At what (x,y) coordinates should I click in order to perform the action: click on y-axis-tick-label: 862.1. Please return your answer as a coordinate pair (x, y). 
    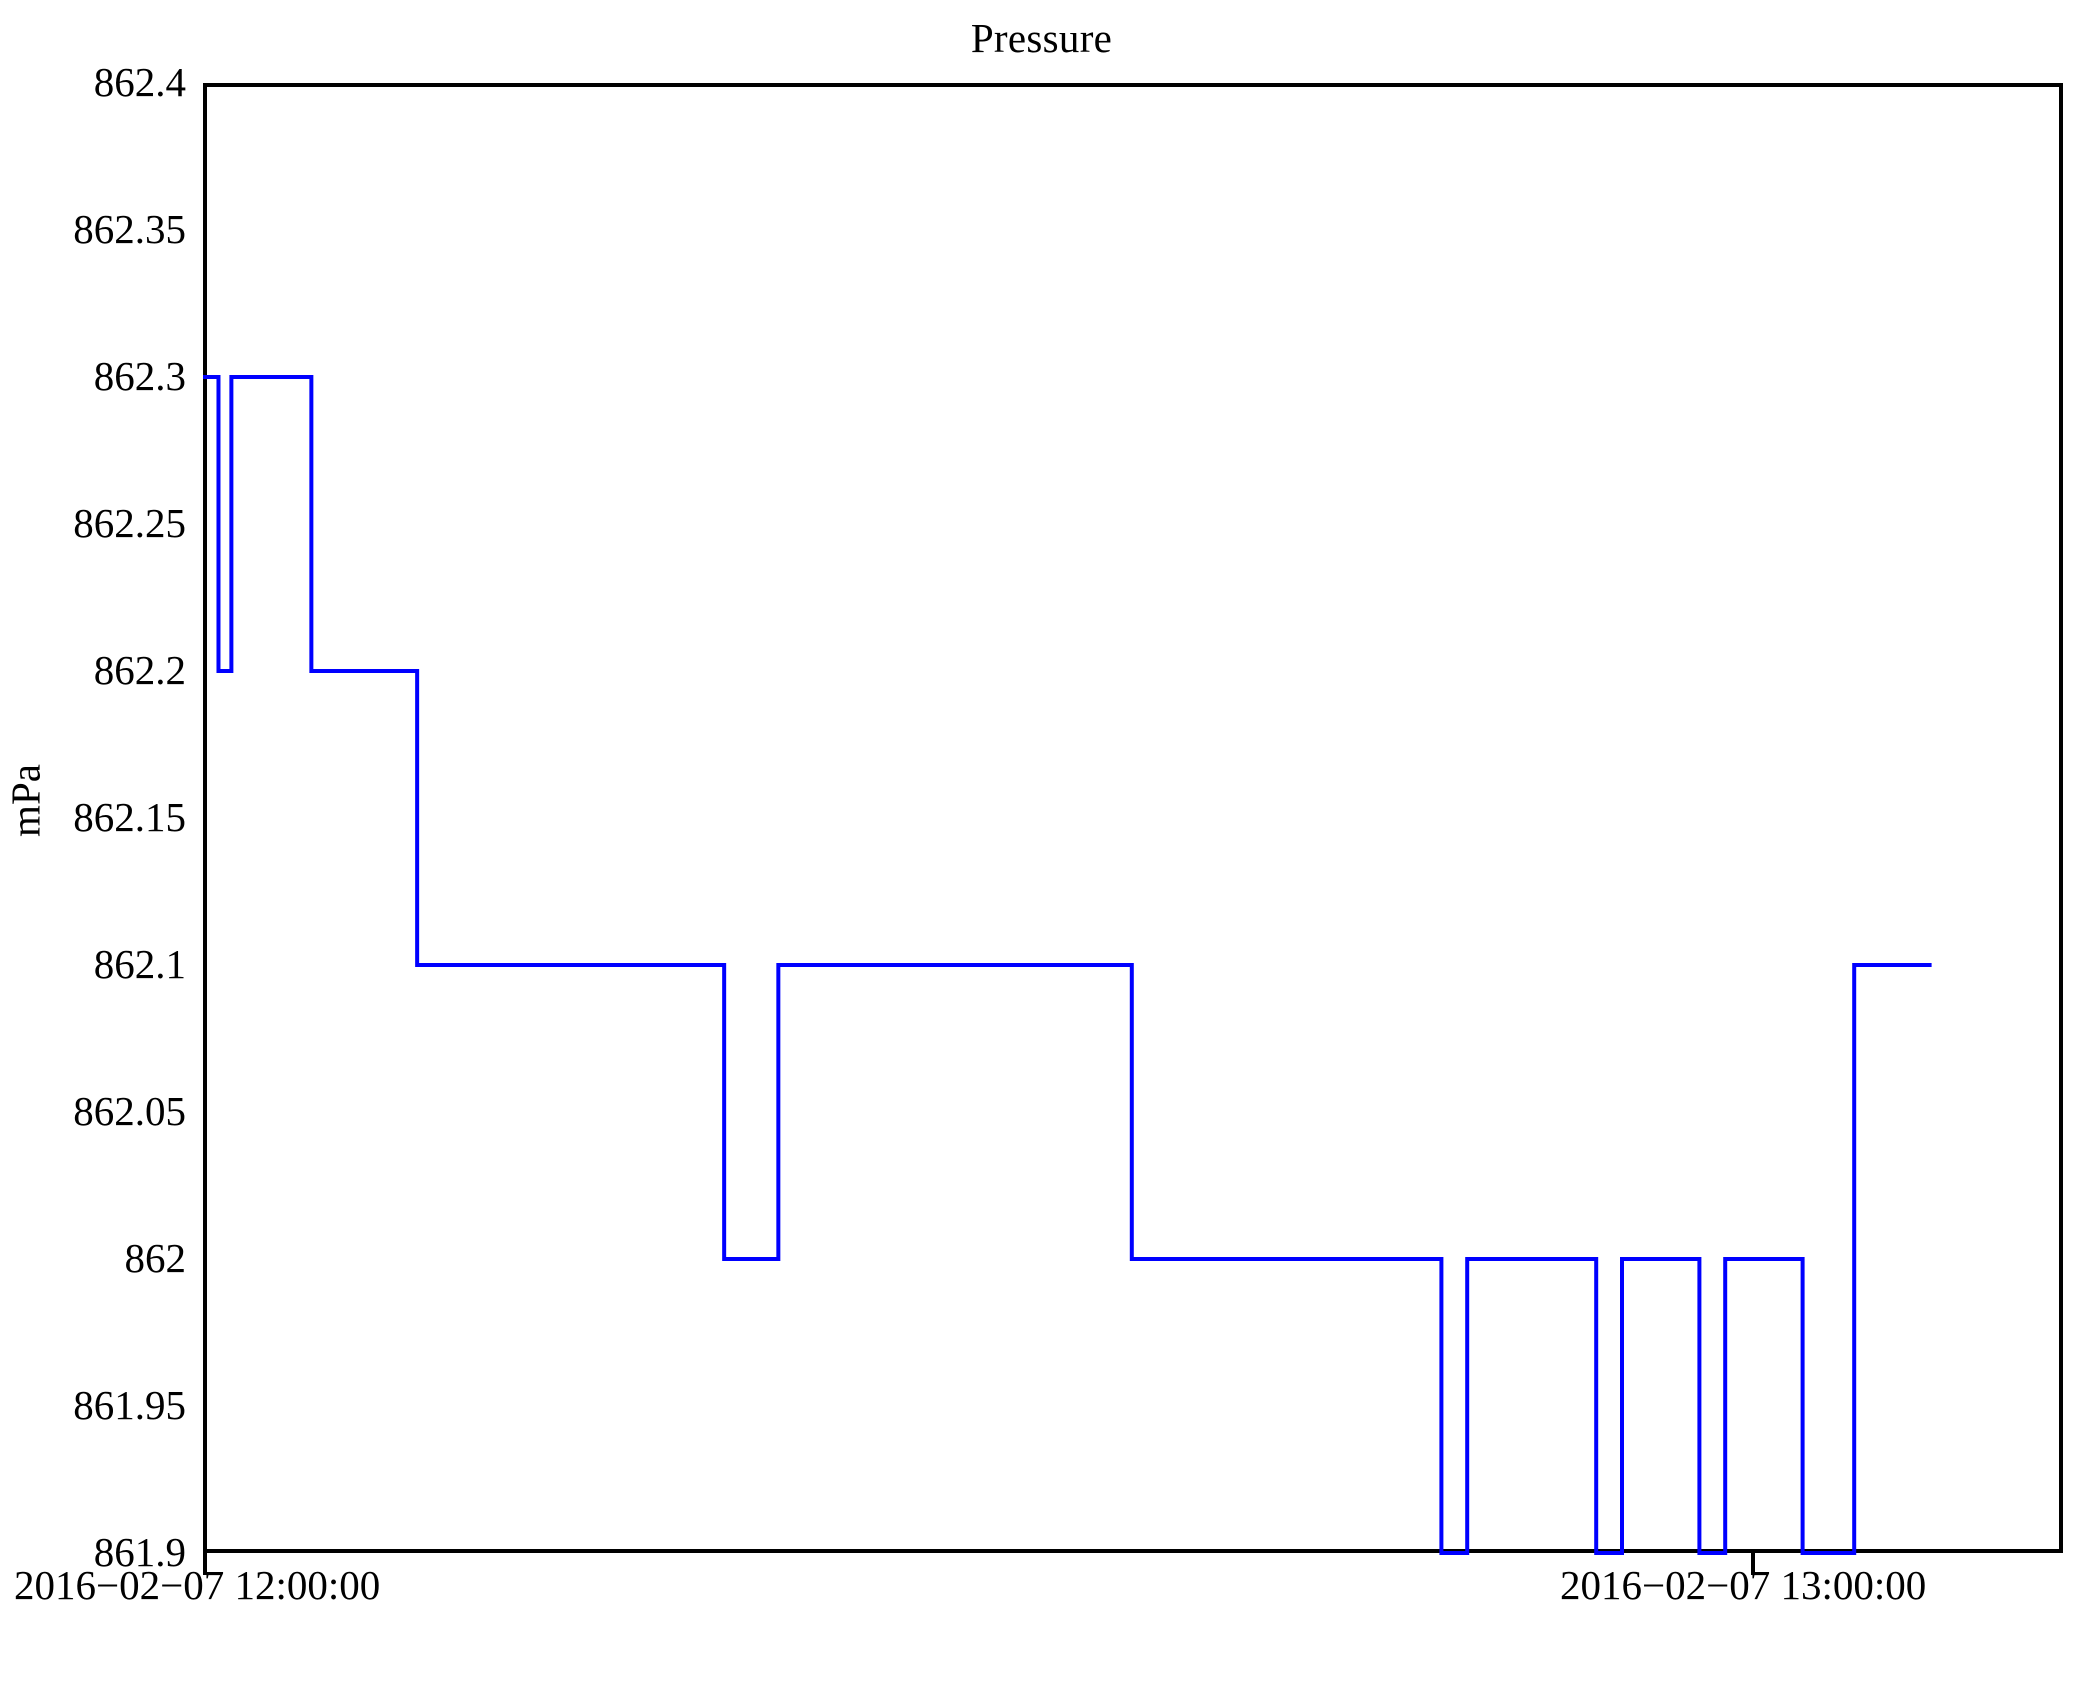
    Looking at the image, I should click on (139, 964).